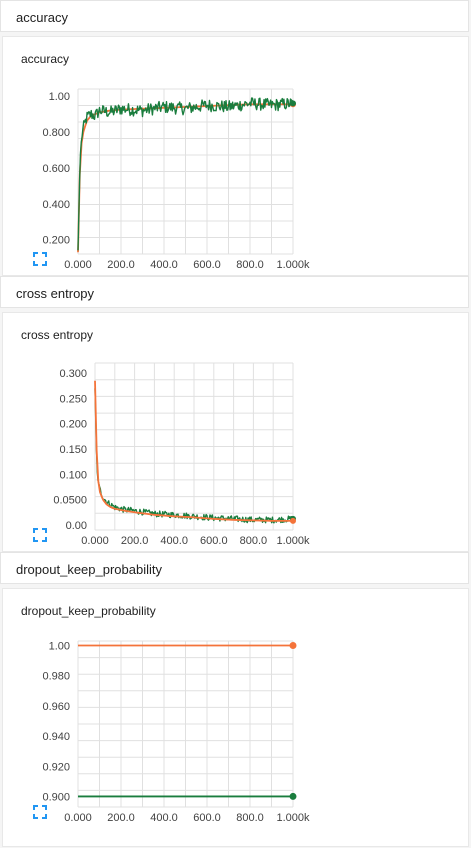  Describe the element at coordinates (56, 205) in the screenshot. I see `y-tick-label: 0.400` at that location.